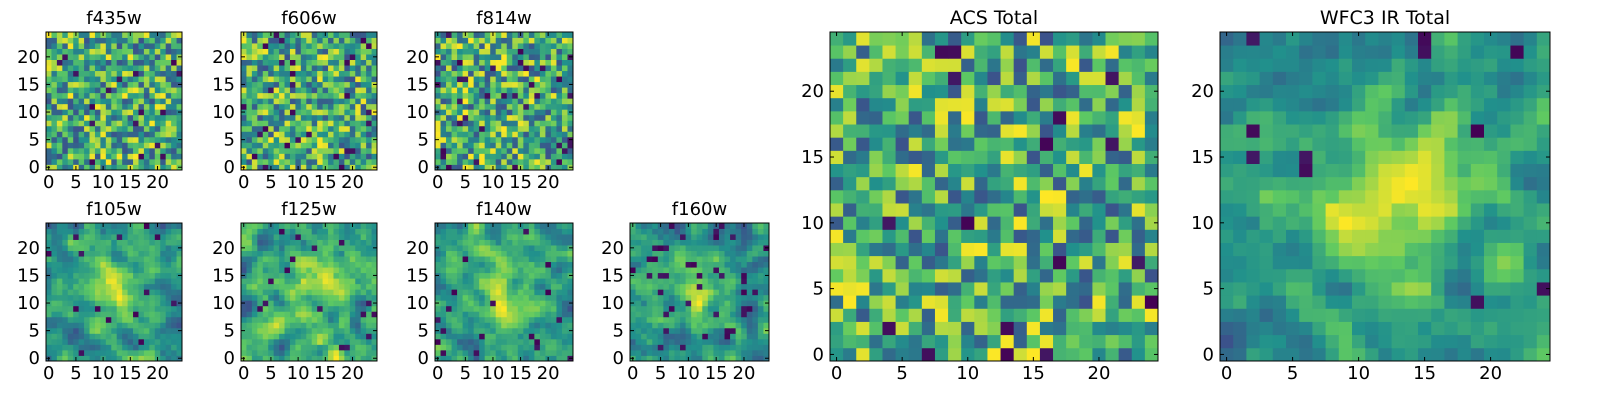  What do you see at coordinates (48, 182) in the screenshot?
I see `x-tick-label: 0` at bounding box center [48, 182].